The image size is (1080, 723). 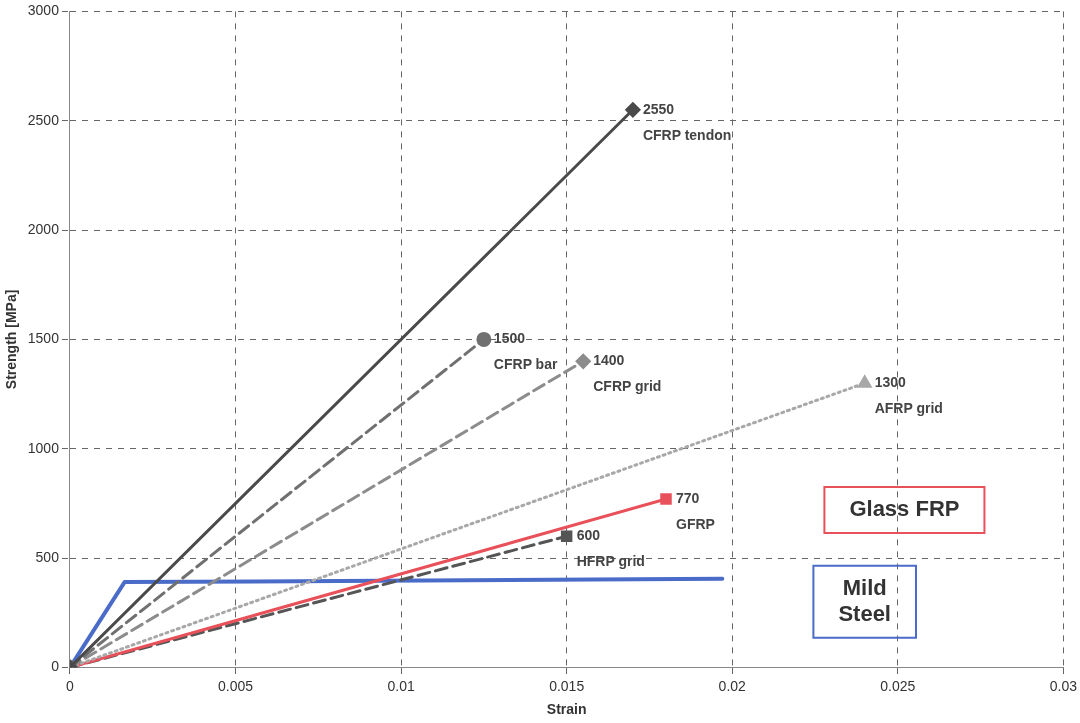 What do you see at coordinates (688, 497) in the screenshot?
I see `data-label: 770` at bounding box center [688, 497].